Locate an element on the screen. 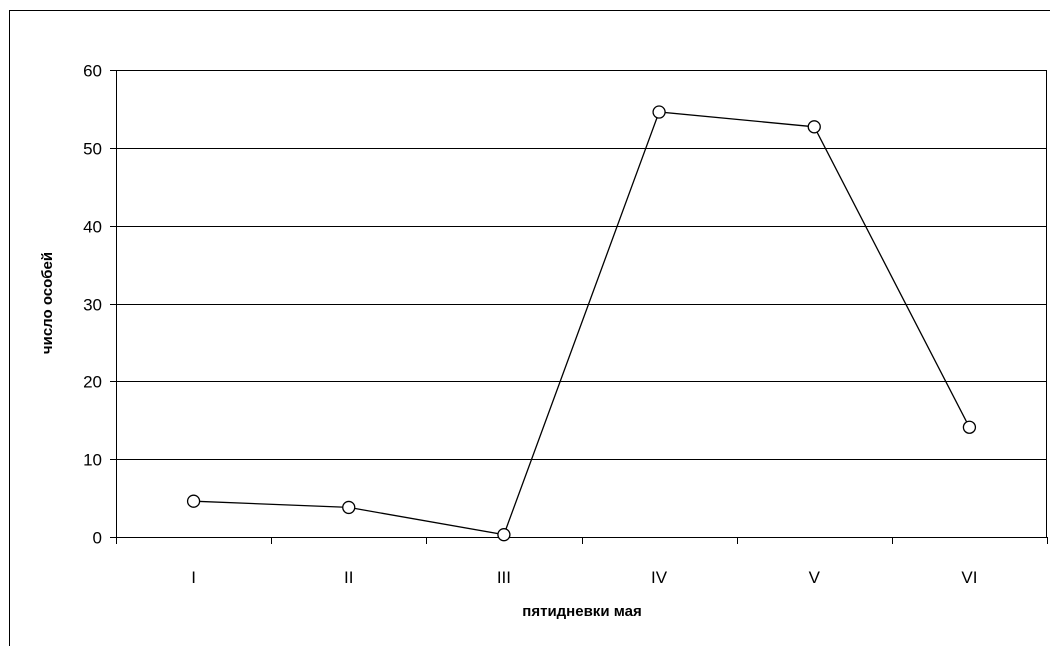 Image resolution: width=1051 pixels, height=646 pixels. y-tick-label-1: 10 is located at coordinates (92, 460).